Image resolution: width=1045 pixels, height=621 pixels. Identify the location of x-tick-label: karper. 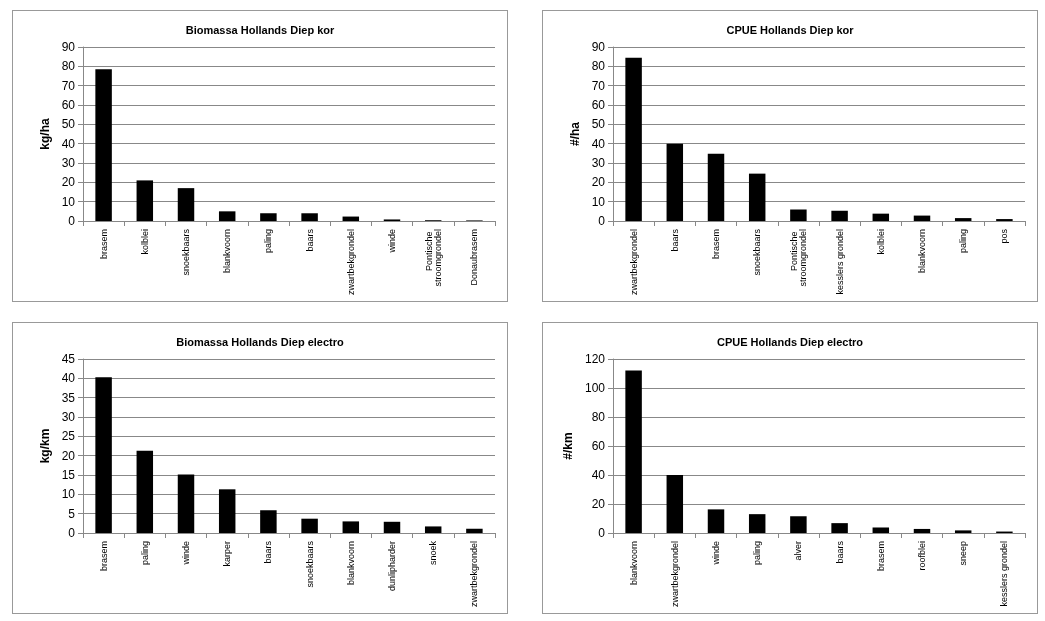
(227, 554).